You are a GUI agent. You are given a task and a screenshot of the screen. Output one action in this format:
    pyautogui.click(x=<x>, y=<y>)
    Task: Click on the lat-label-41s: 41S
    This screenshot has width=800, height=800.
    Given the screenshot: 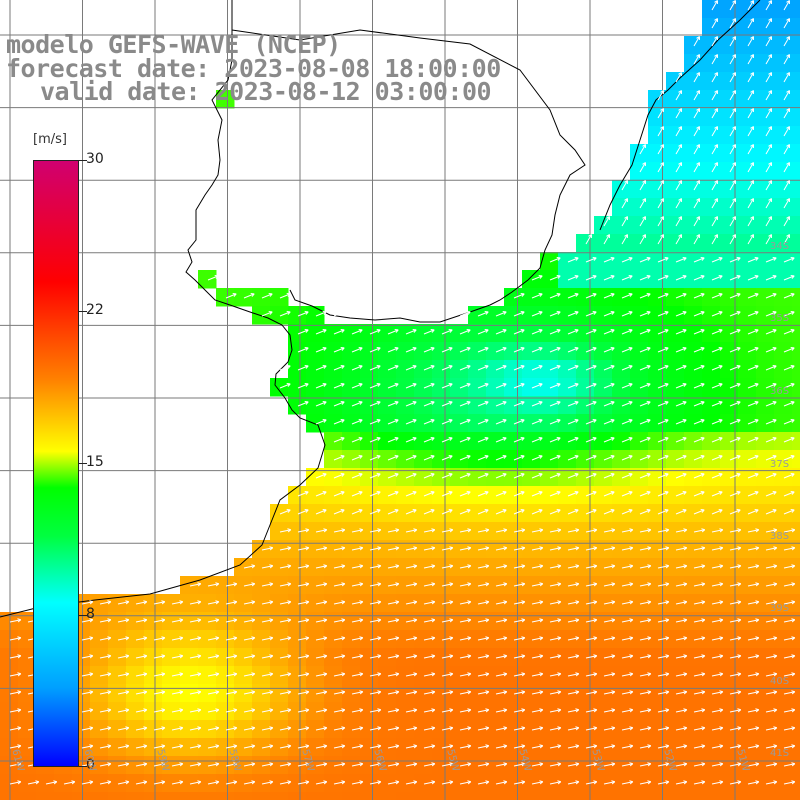 What is the action you would take?
    pyautogui.click(x=780, y=753)
    